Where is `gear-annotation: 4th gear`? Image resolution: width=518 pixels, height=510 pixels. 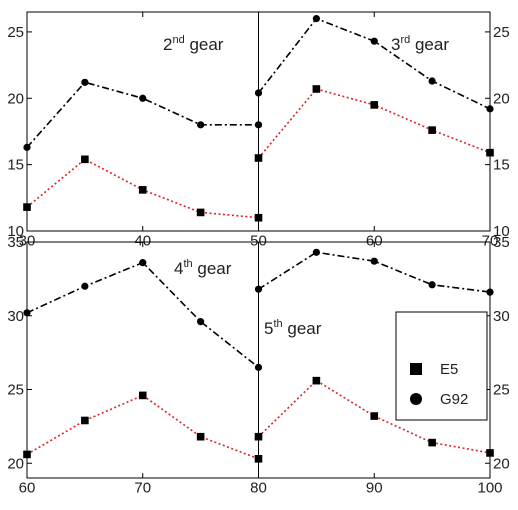 gear-annotation: 4th gear is located at coordinates (203, 268).